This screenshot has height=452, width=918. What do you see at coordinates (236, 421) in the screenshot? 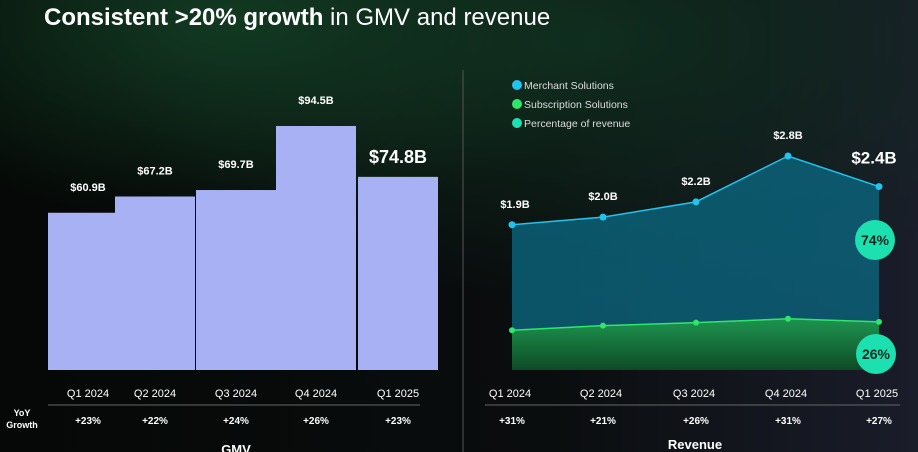
I see `gmv-growth-value: +24%` at bounding box center [236, 421].